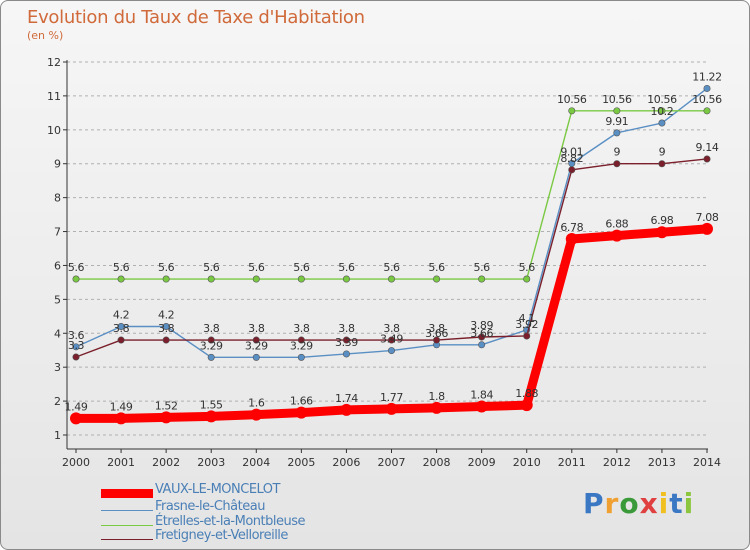 The height and width of the screenshot is (550, 750). I want to click on data-label: 1.66, so click(301, 401).